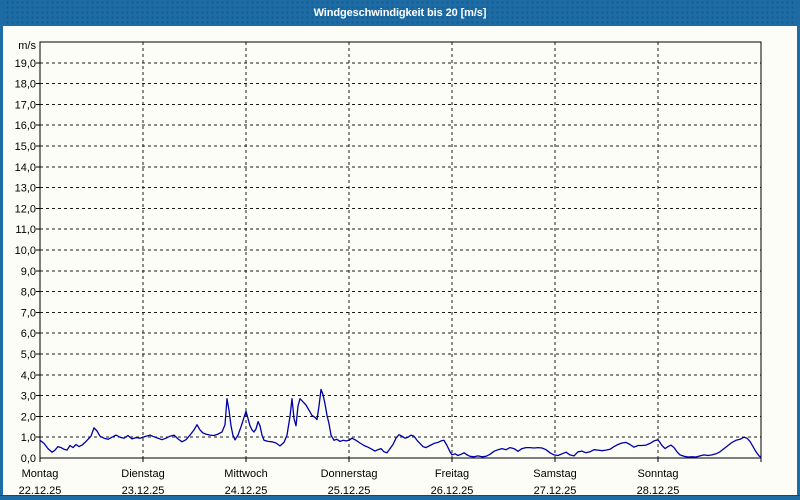 This screenshot has width=800, height=500. What do you see at coordinates (798, 250) in the screenshot?
I see `window-border-right` at bounding box center [798, 250].